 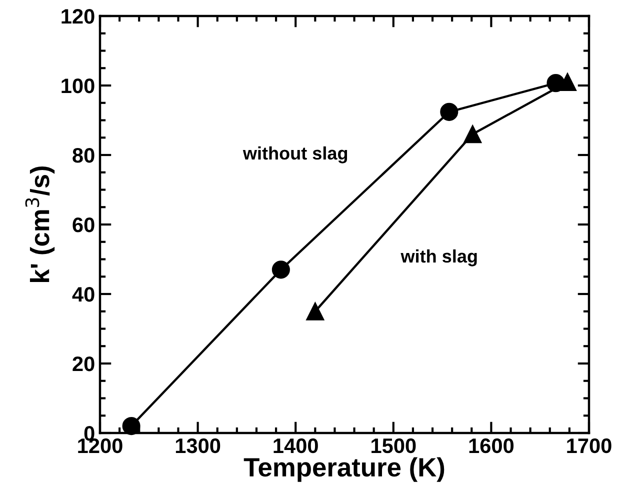 I want to click on x-tick-label: 1500, so click(x=394, y=446).